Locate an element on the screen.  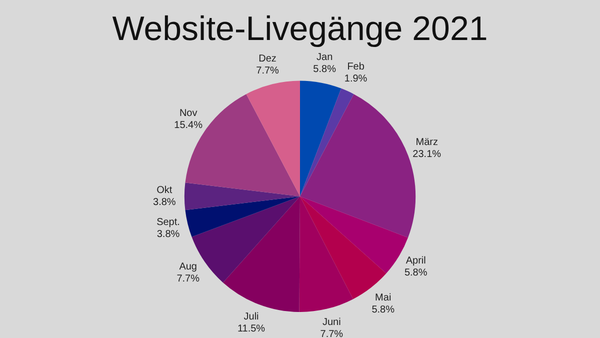
slice-label: März is located at coordinates (427, 142).